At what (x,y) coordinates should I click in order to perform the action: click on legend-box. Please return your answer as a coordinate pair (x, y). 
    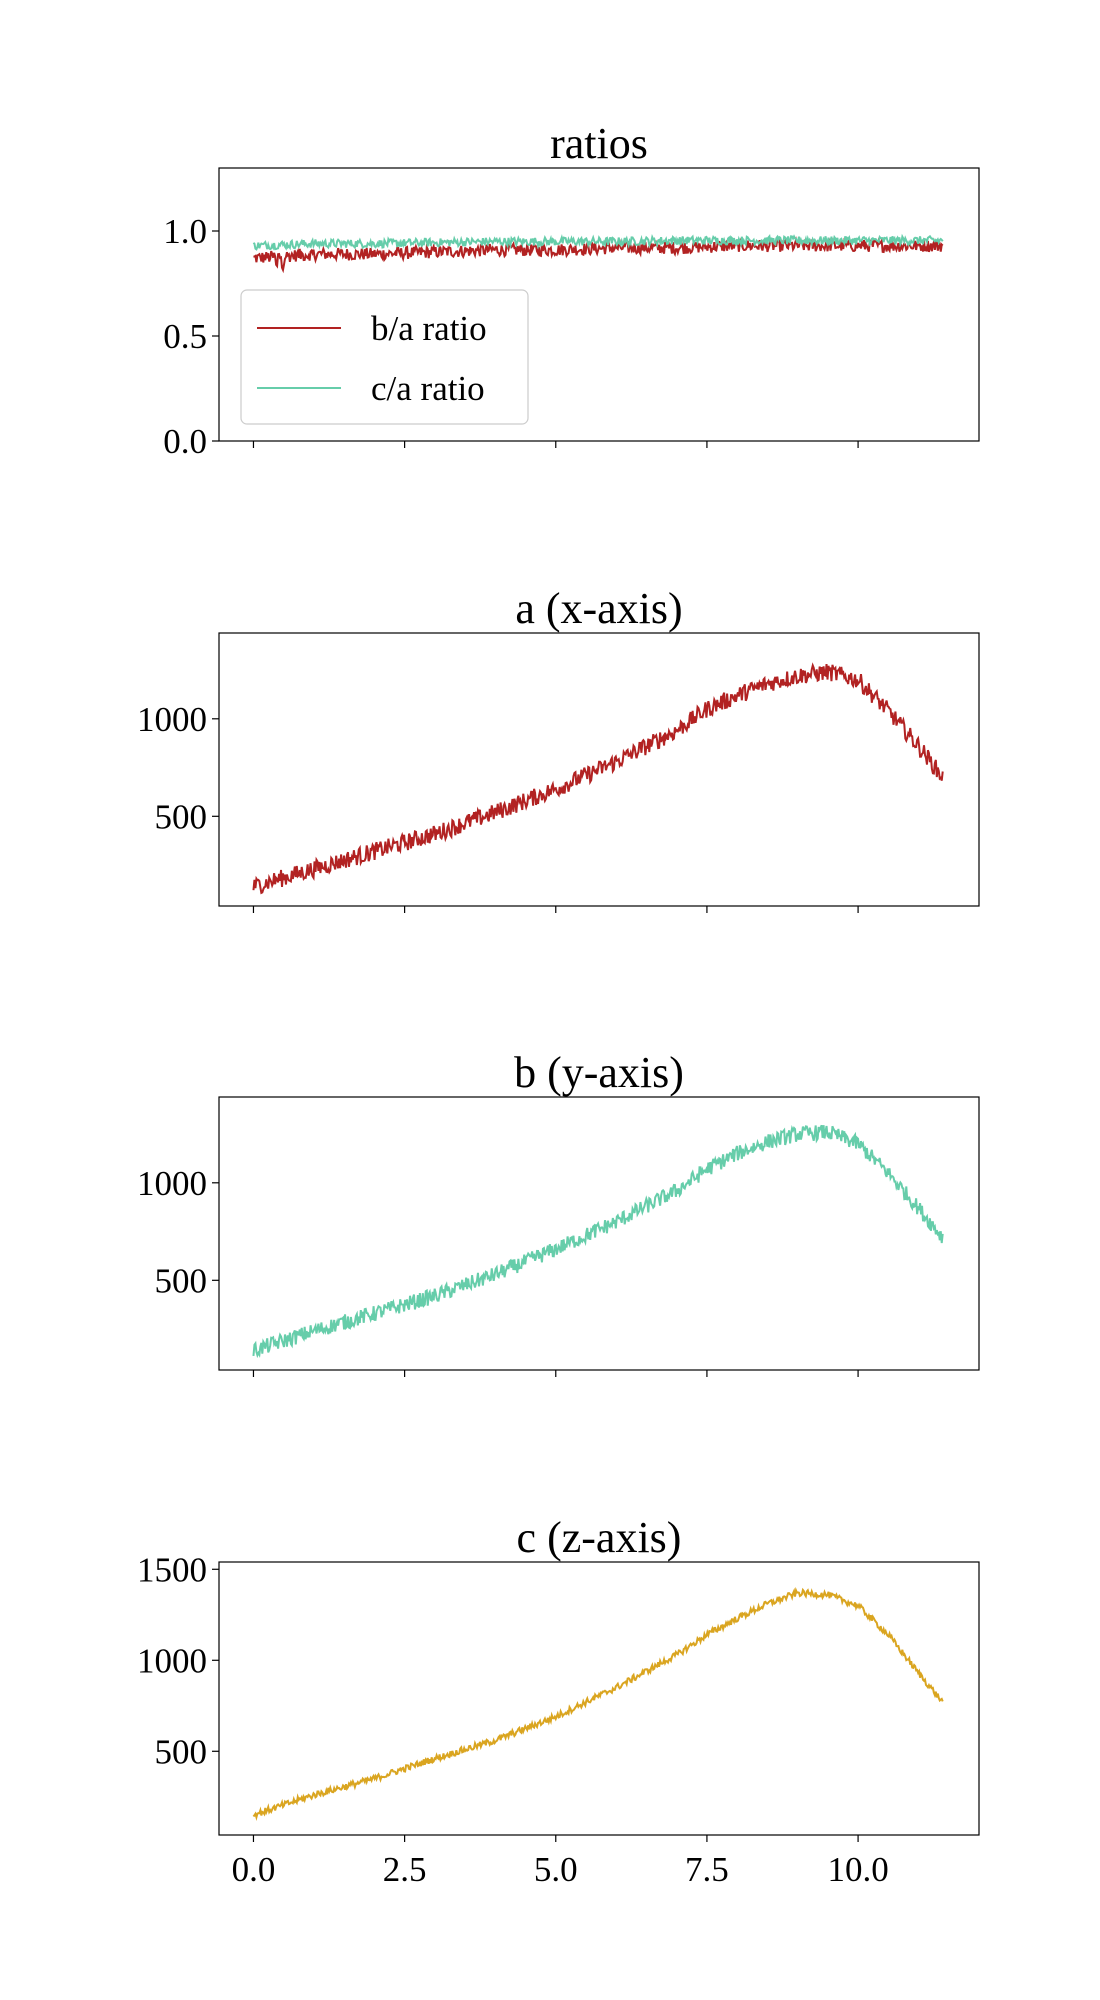
    Looking at the image, I should click on (384, 357).